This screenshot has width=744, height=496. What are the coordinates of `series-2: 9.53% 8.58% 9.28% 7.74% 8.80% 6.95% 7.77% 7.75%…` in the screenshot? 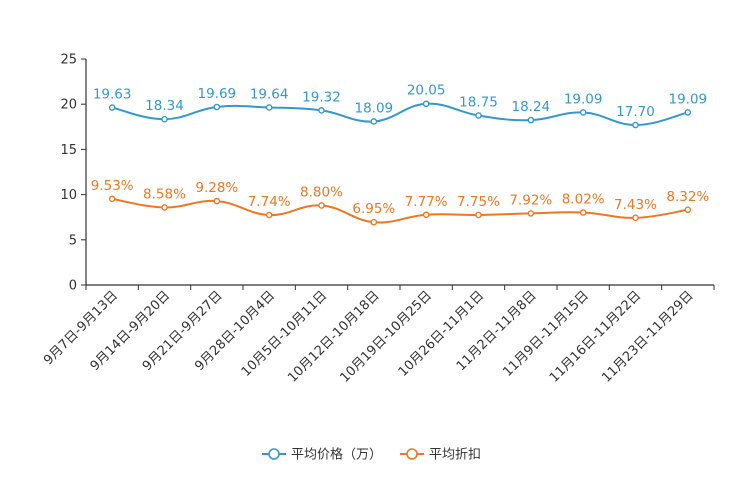 It's located at (400, 202).